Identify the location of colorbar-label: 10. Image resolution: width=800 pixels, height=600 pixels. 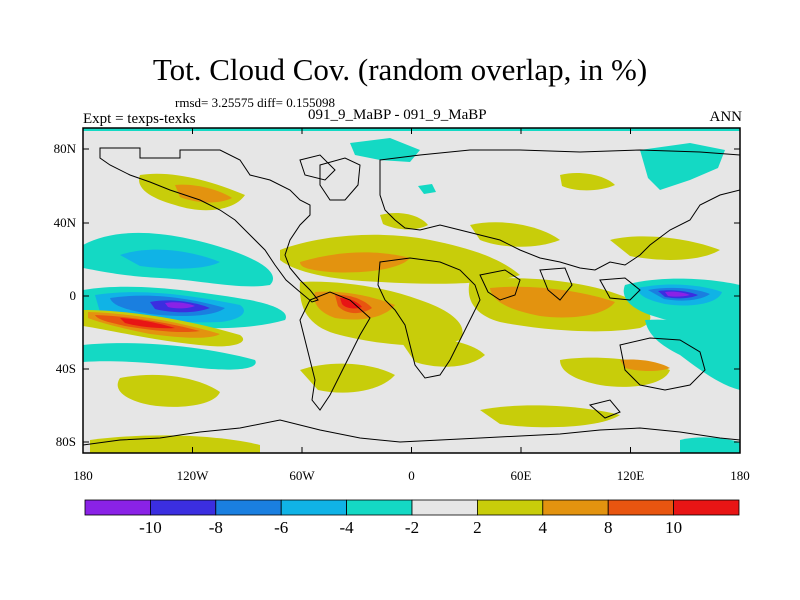
(673, 527).